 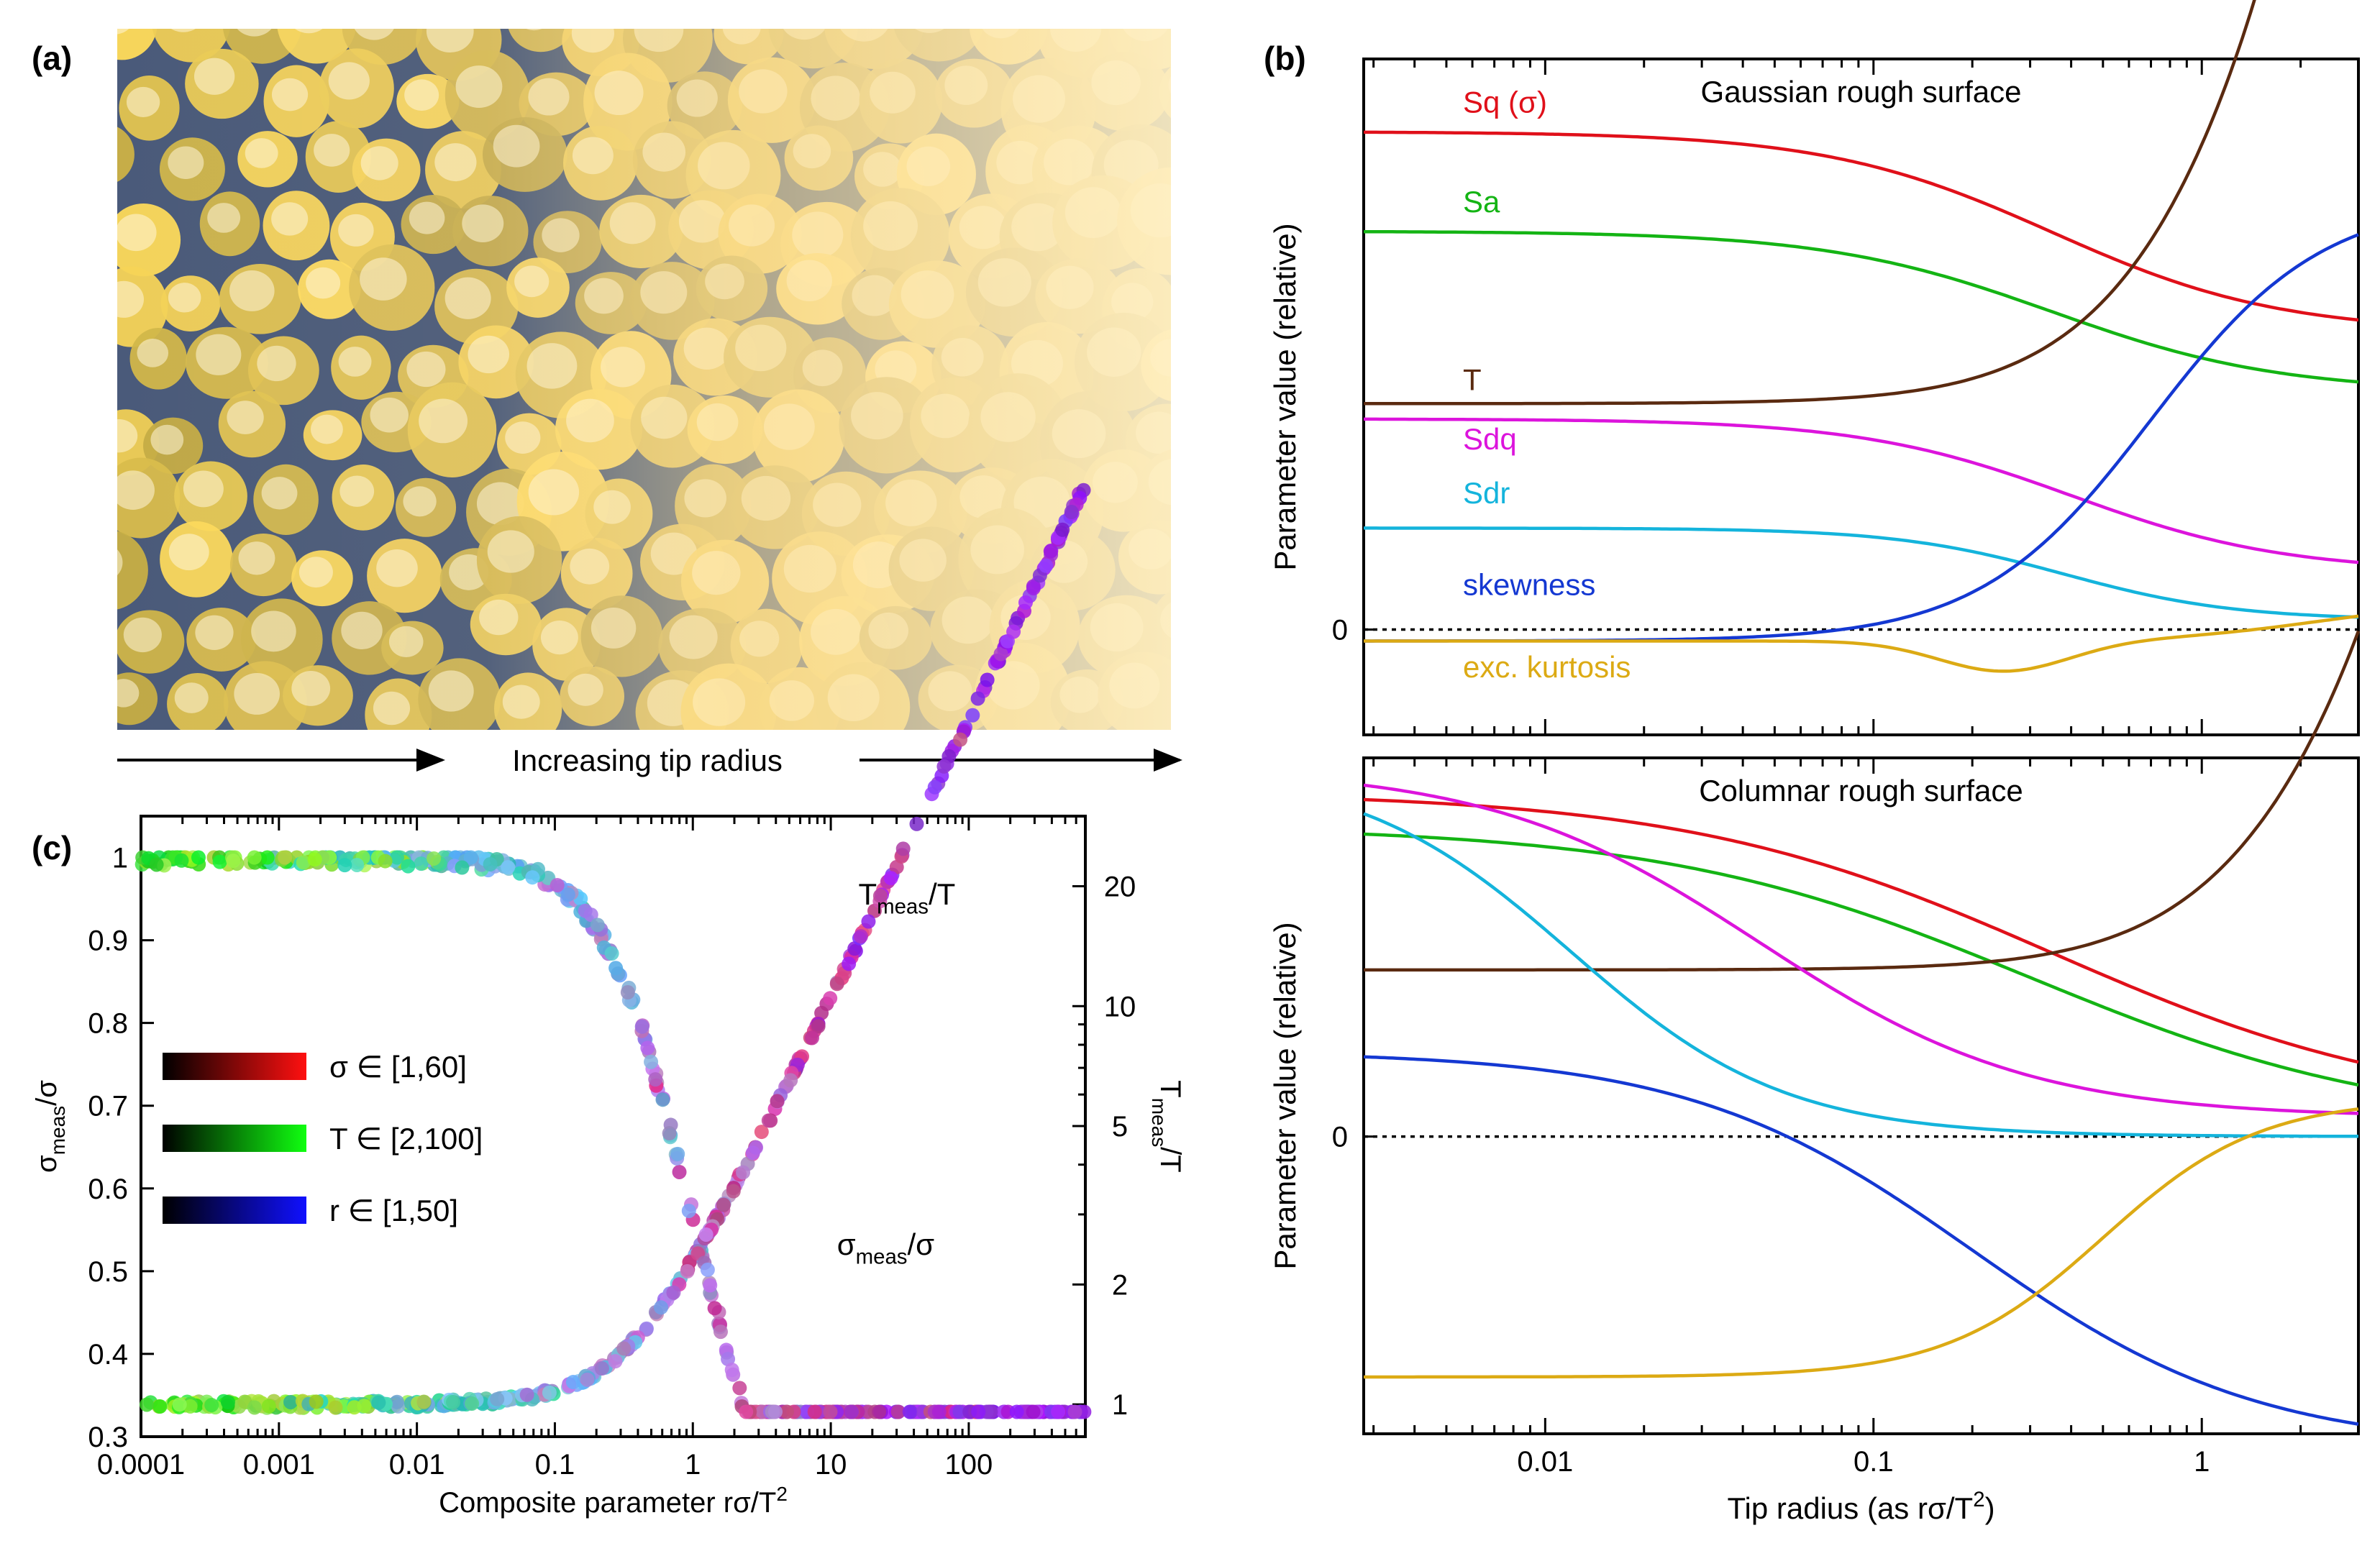 I want to click on legend-label: r ∈ [1,50], so click(x=393, y=1211).